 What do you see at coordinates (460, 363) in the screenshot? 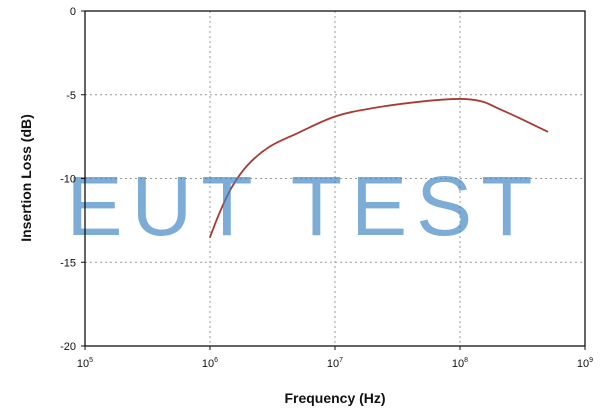
I see `x-tick-label: 10⁸` at bounding box center [460, 363].